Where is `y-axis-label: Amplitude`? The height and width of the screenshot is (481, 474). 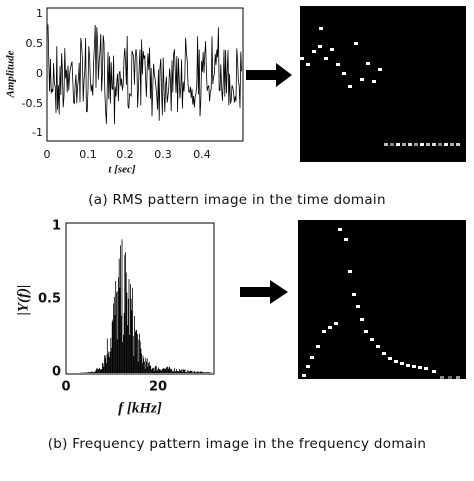 y-axis-label: Amplitude is located at coordinates (11, 74).